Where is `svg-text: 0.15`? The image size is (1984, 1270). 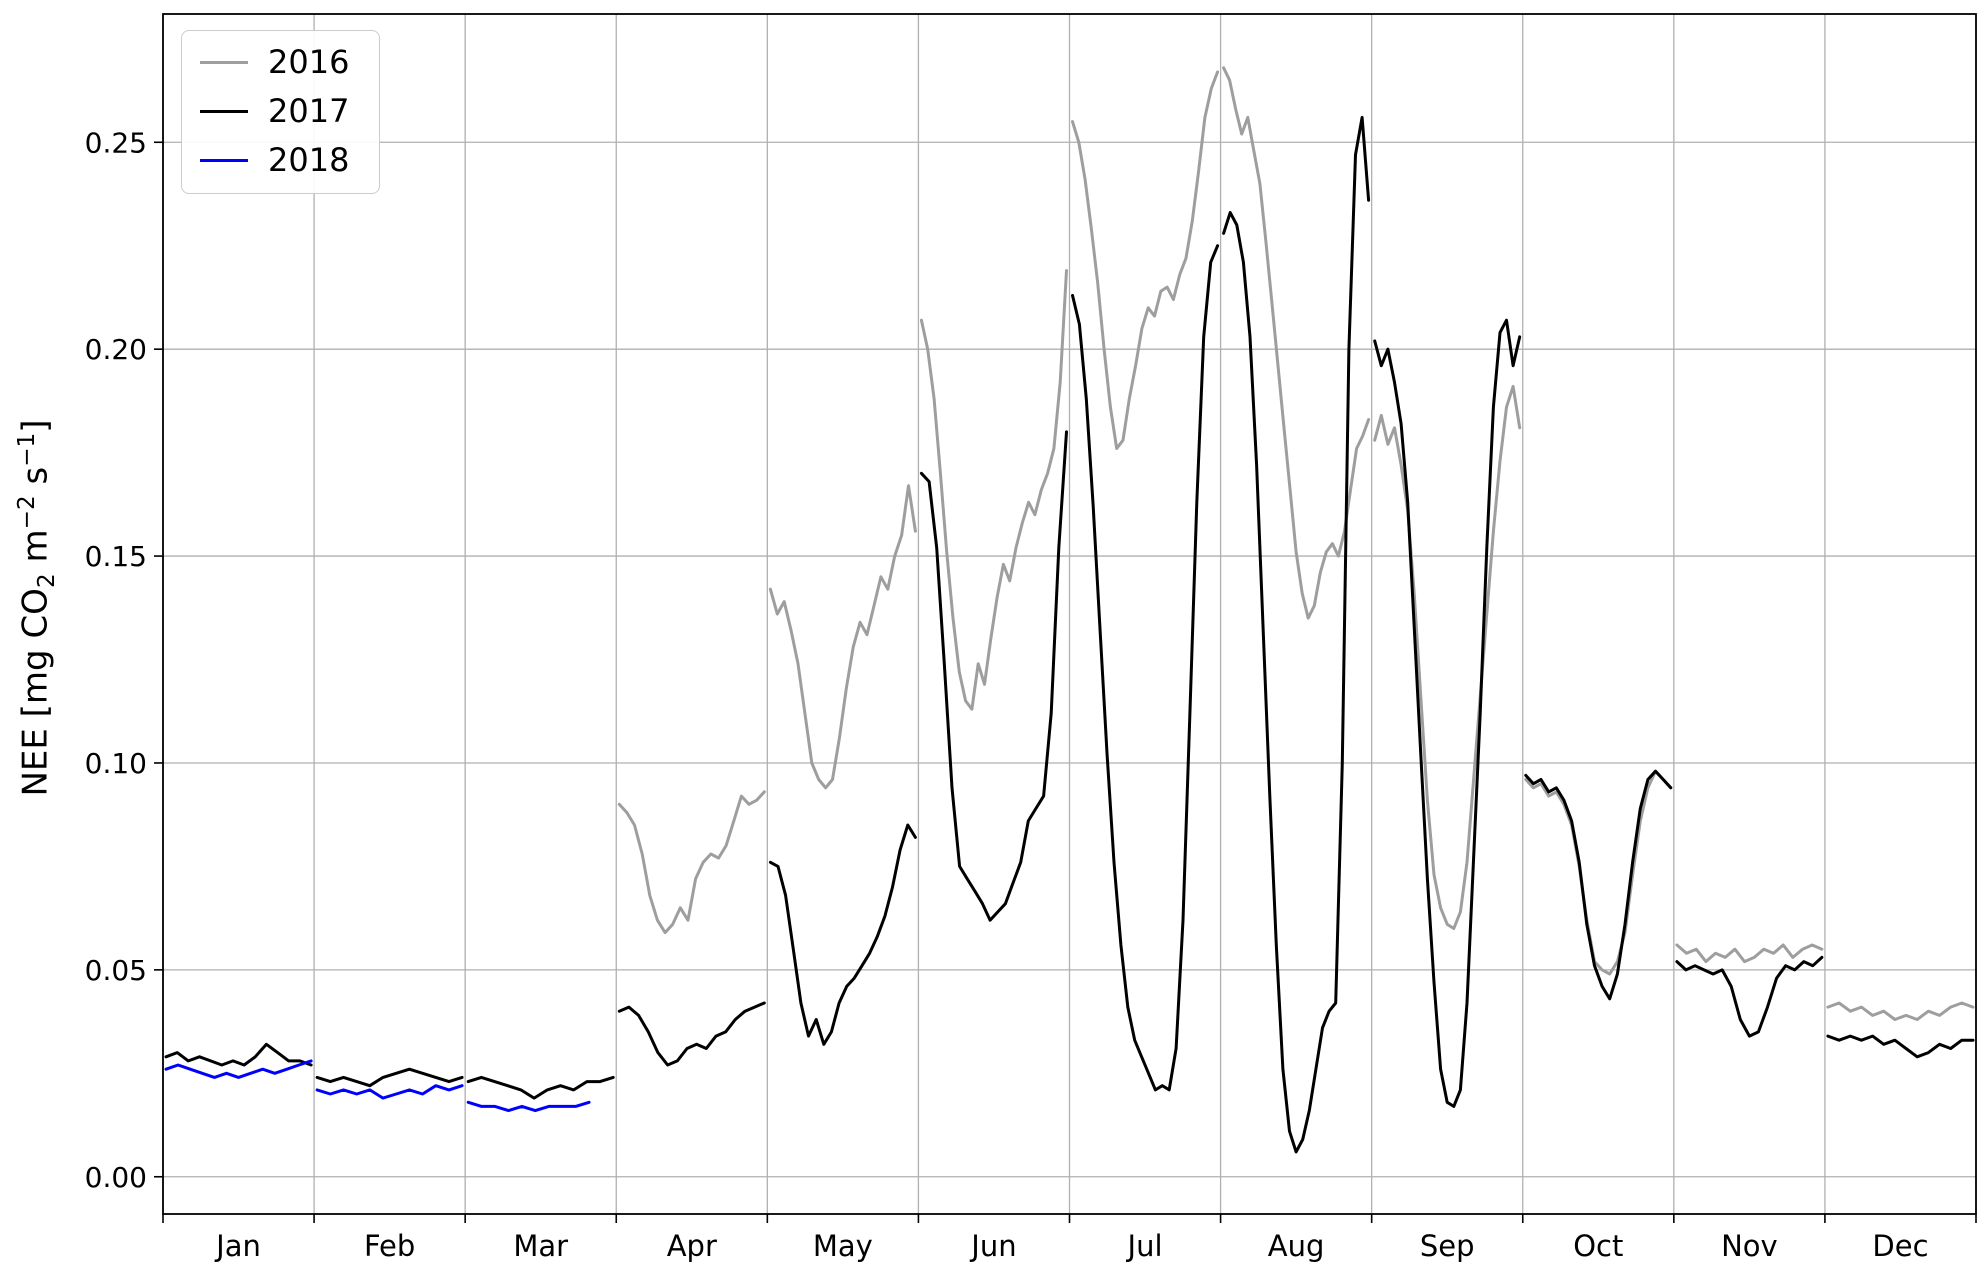 svg-text: 0.15 is located at coordinates (116, 556).